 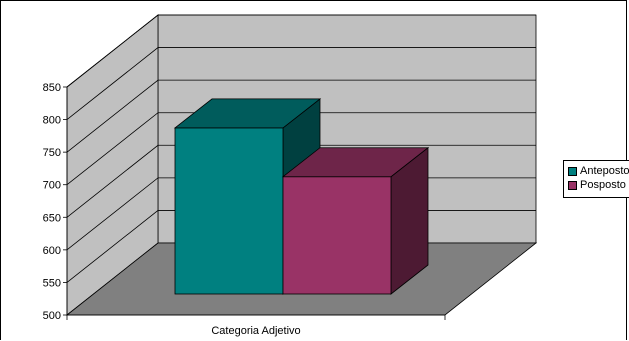 What do you see at coordinates (52, 218) in the screenshot?
I see `y-tick-label: 650` at bounding box center [52, 218].